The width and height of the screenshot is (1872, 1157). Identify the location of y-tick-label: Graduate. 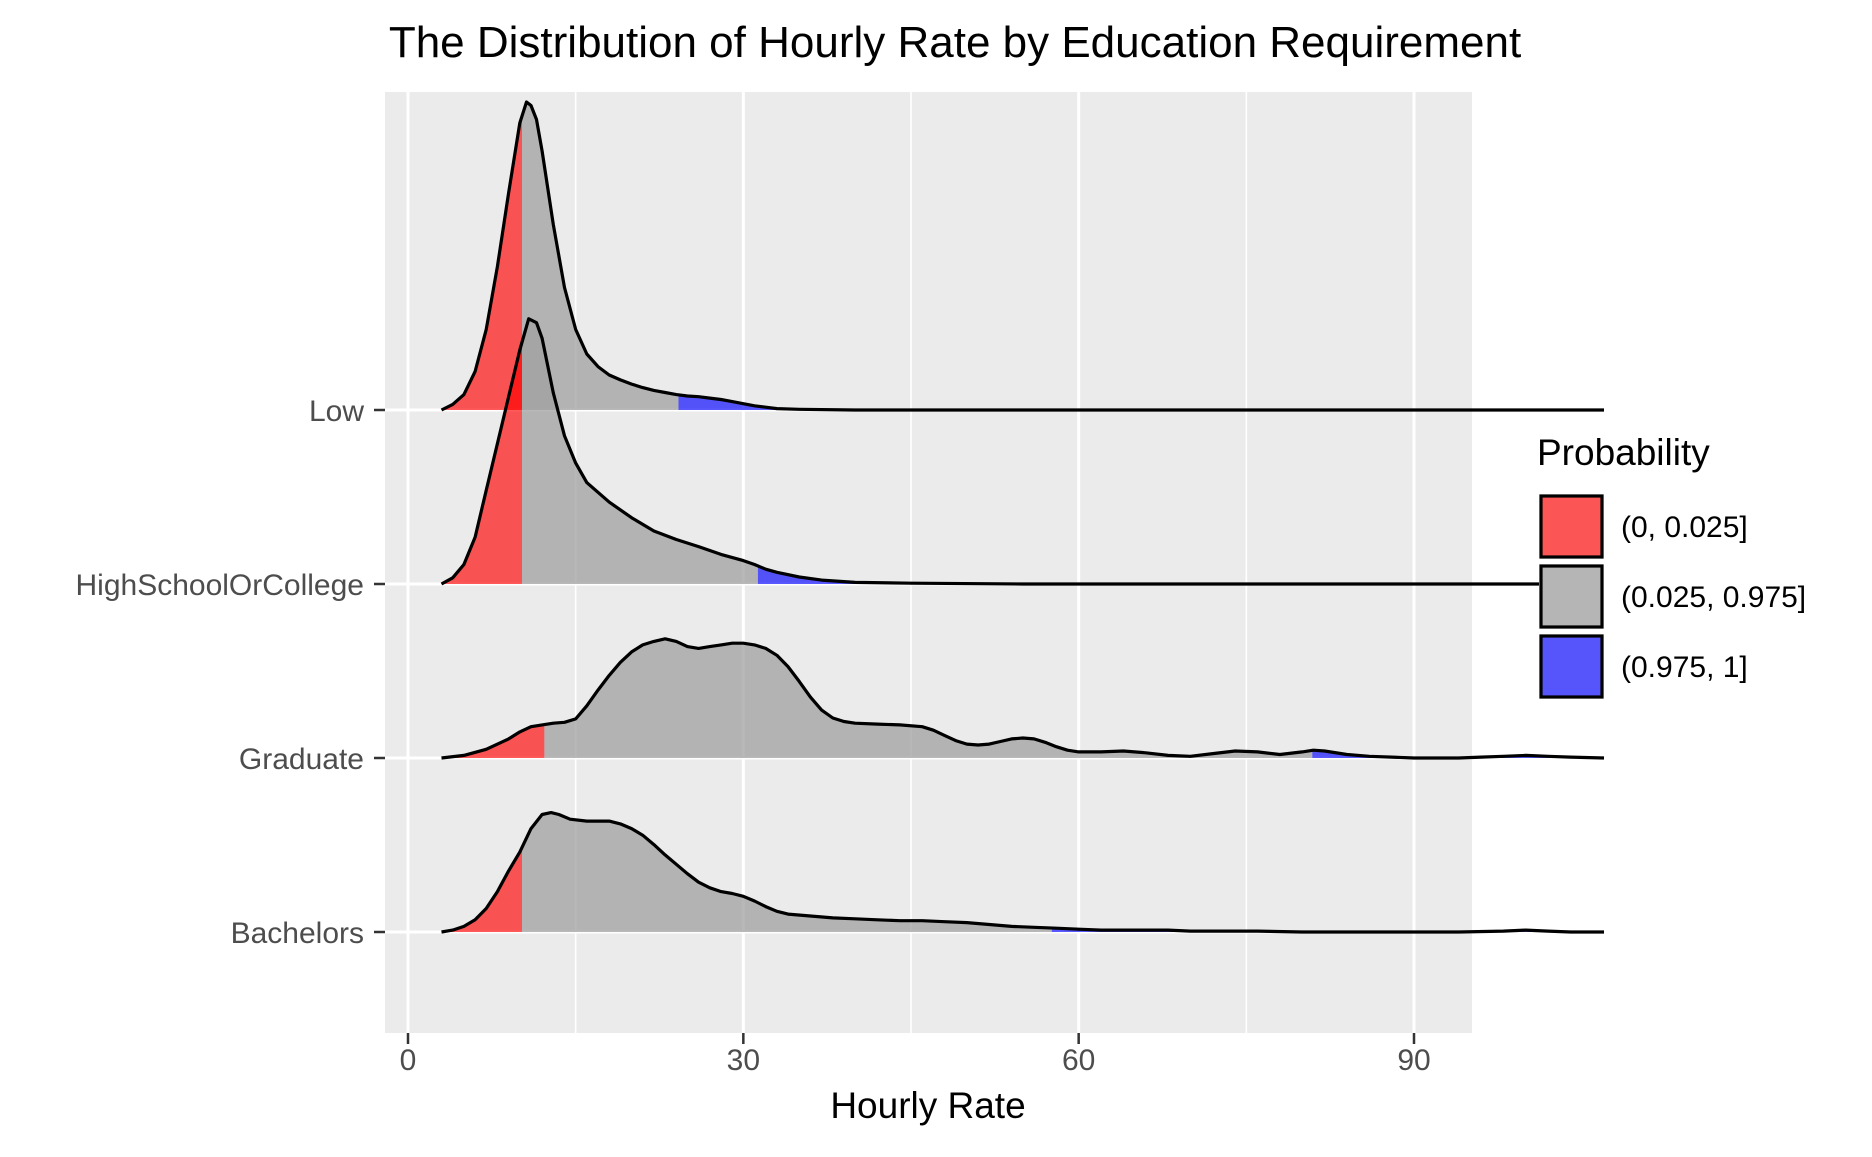
(301, 759).